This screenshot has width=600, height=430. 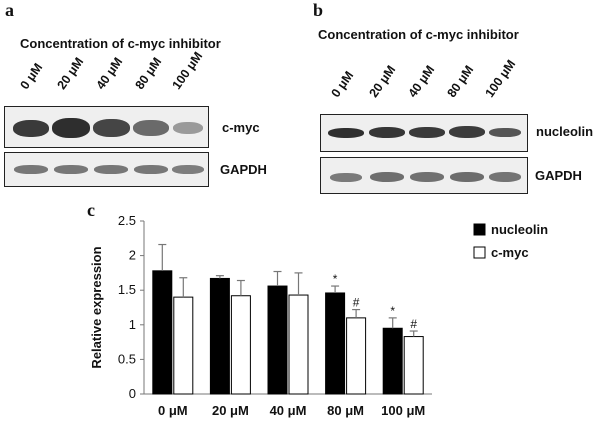 What do you see at coordinates (479, 252) in the screenshot?
I see `legend-swatch-c-myc` at bounding box center [479, 252].